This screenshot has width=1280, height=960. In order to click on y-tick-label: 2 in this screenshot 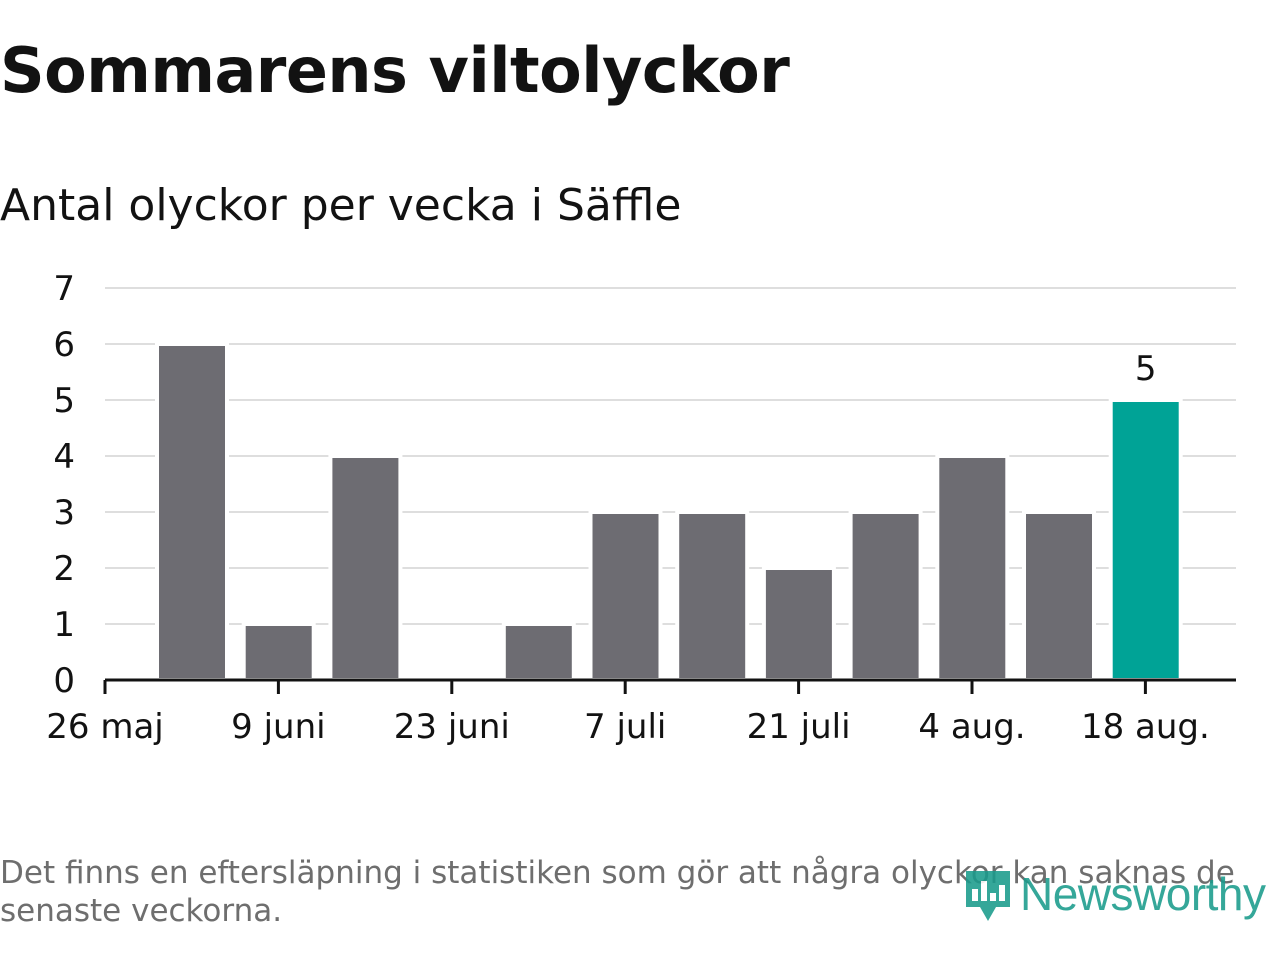, I will do `click(64, 569)`.